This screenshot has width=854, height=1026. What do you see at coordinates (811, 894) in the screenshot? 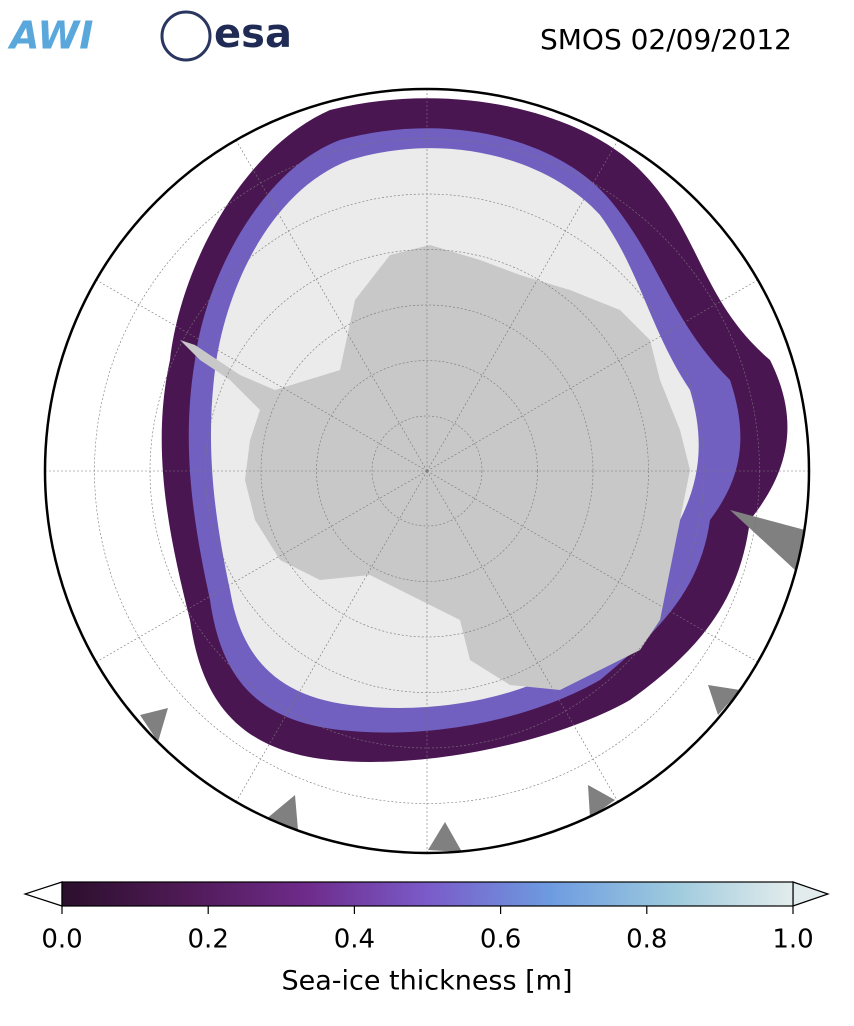
I see `colorbar-extend-high` at bounding box center [811, 894].